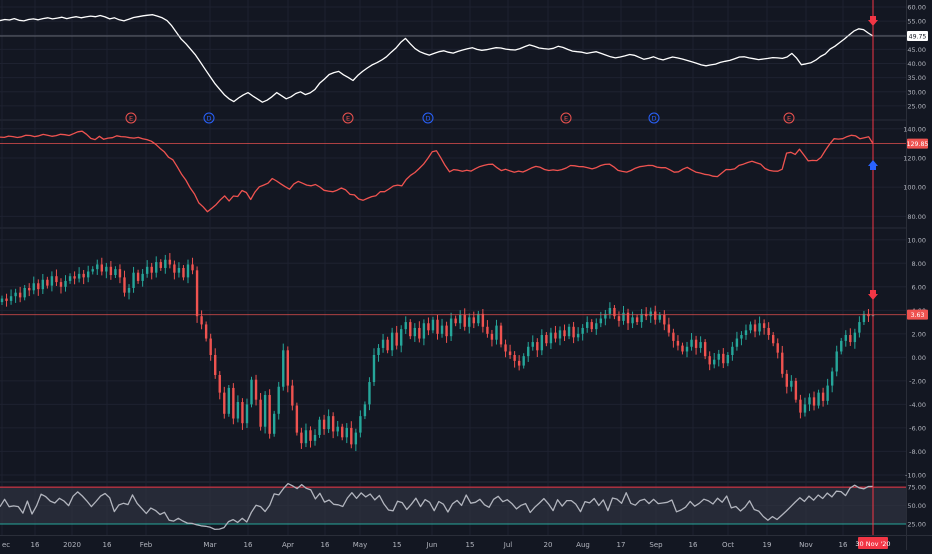  What do you see at coordinates (72, 545) in the screenshot?
I see `time-axis-label: 2020` at bounding box center [72, 545].